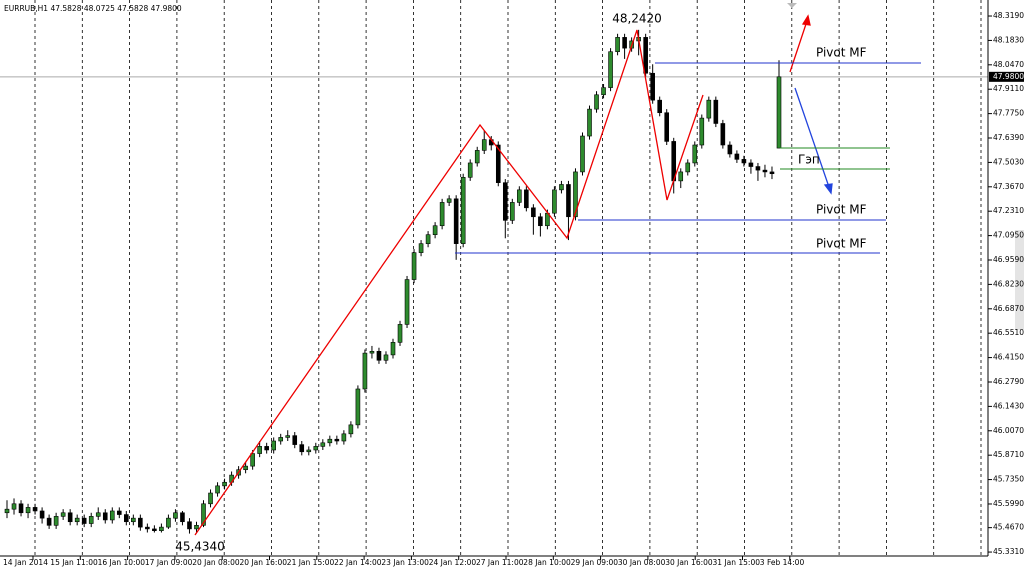 The height and width of the screenshot is (570, 1024). What do you see at coordinates (311, 562) in the screenshot?
I see `x-tick-label: 21 Jan 15:00` at bounding box center [311, 562].